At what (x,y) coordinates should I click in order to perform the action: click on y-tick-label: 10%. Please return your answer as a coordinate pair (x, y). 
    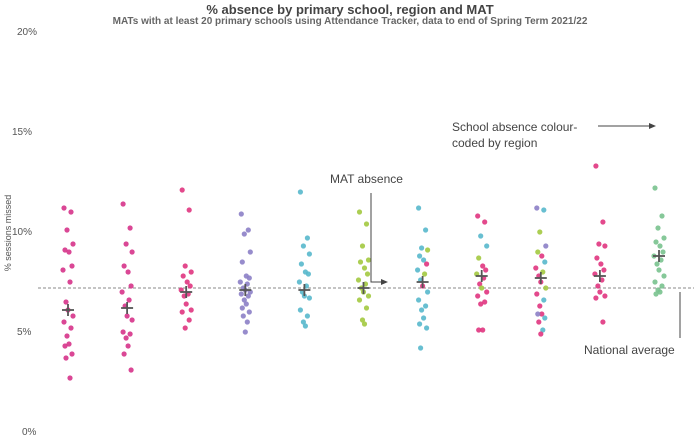
    Looking at the image, I should click on (22, 232).